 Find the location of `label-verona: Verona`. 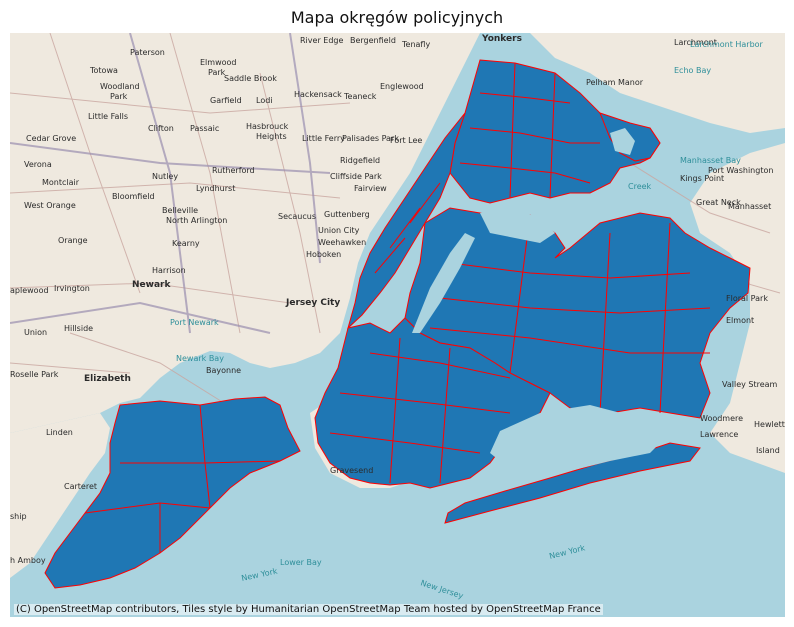

label-verona: Verona is located at coordinates (38, 164).